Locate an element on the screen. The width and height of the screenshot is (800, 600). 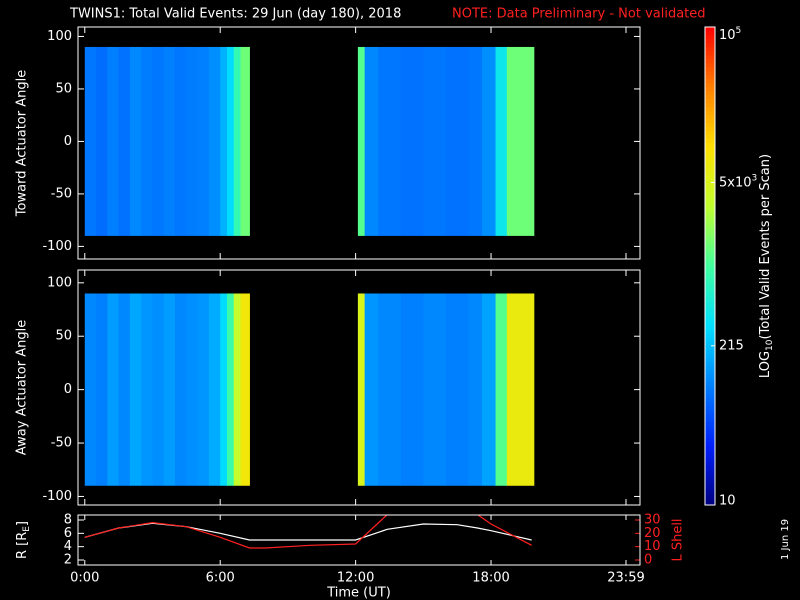
panel-frame is located at coordinates (359, 540).